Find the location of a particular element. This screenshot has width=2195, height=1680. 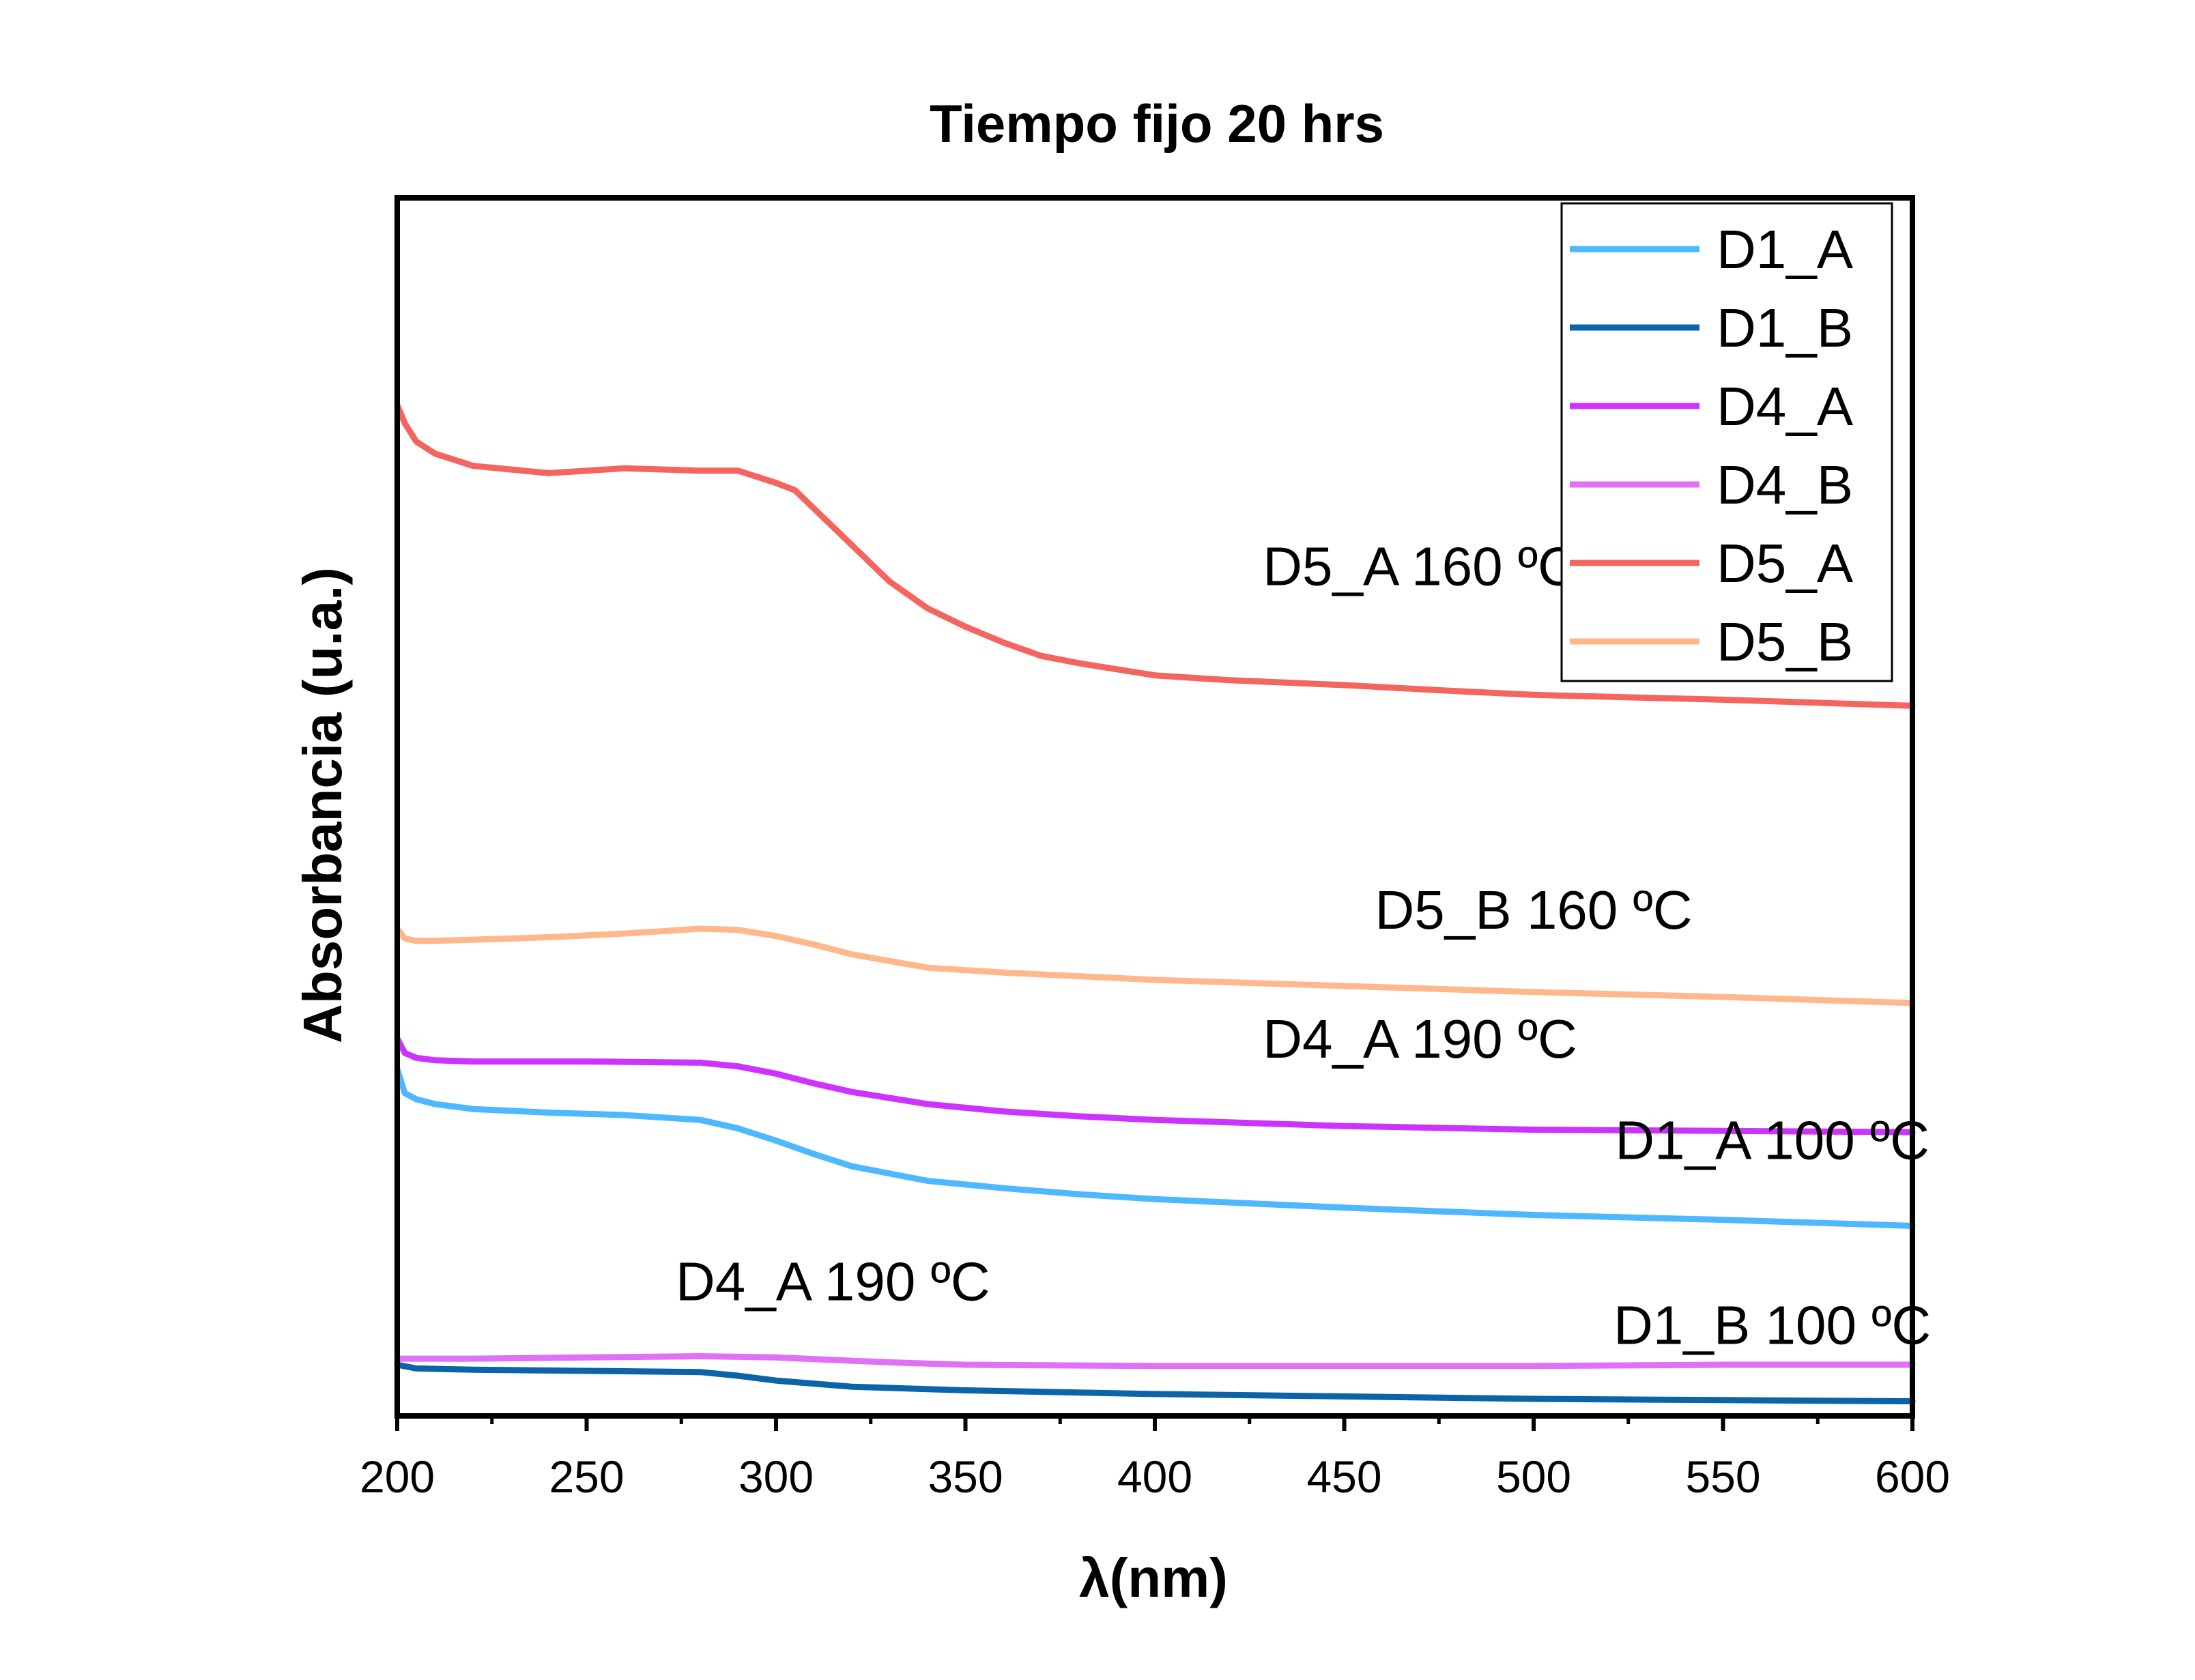

annotation-label: D1_A 100 ºC is located at coordinates (1772, 1140).